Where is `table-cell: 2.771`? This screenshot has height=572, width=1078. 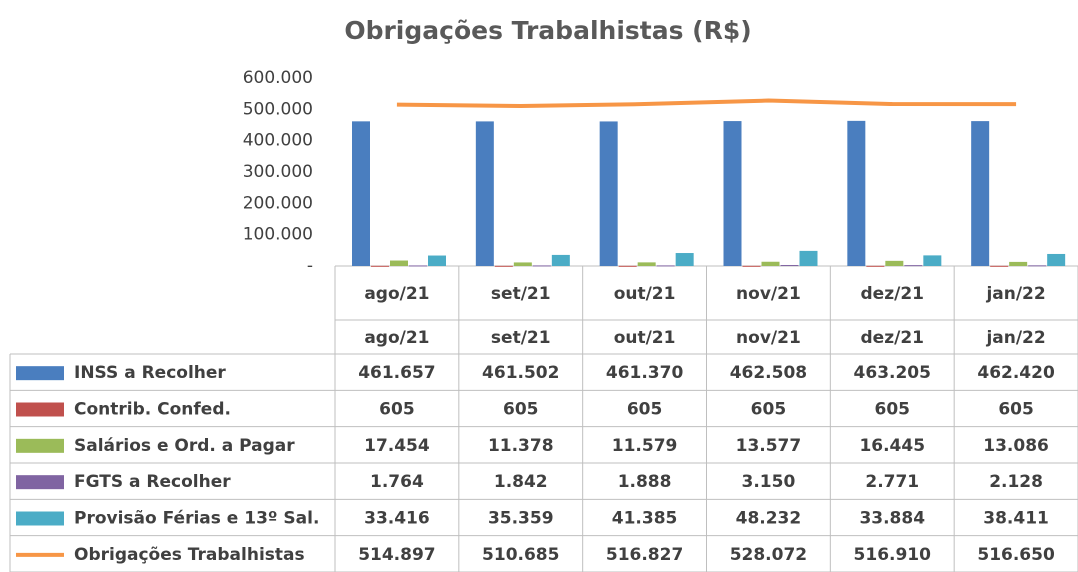
table-cell: 2.771 is located at coordinates (892, 482).